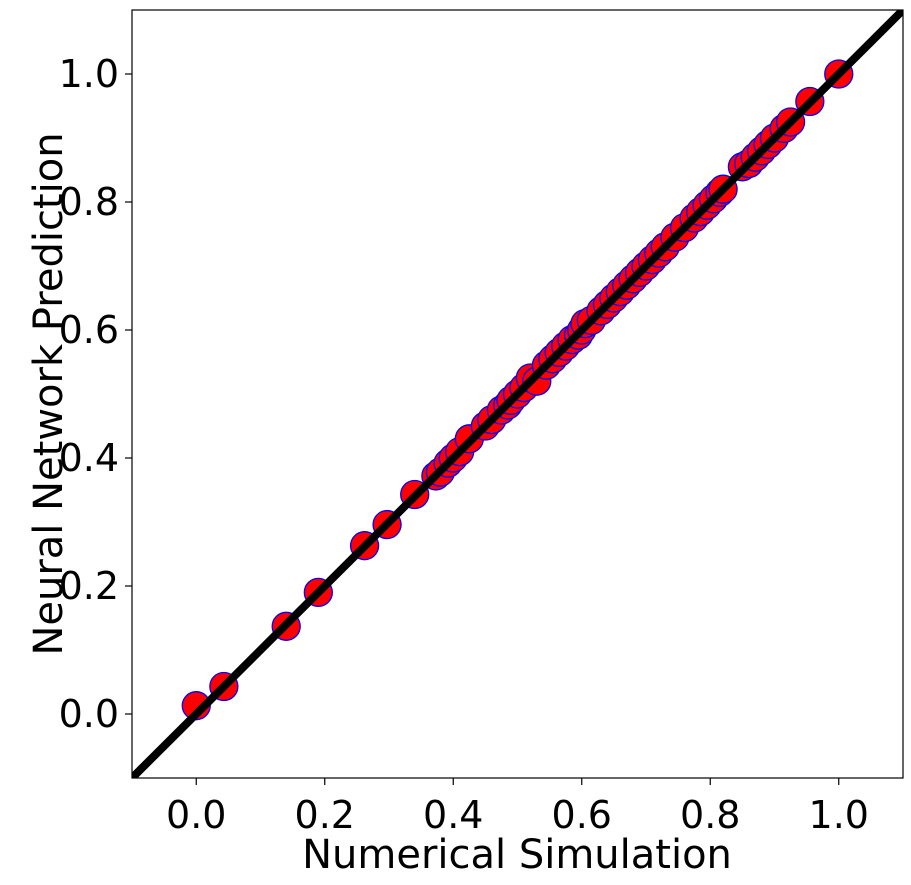 This screenshot has height=885, width=911. What do you see at coordinates (710, 815) in the screenshot?
I see `x-tick-label: 0.8` at bounding box center [710, 815].